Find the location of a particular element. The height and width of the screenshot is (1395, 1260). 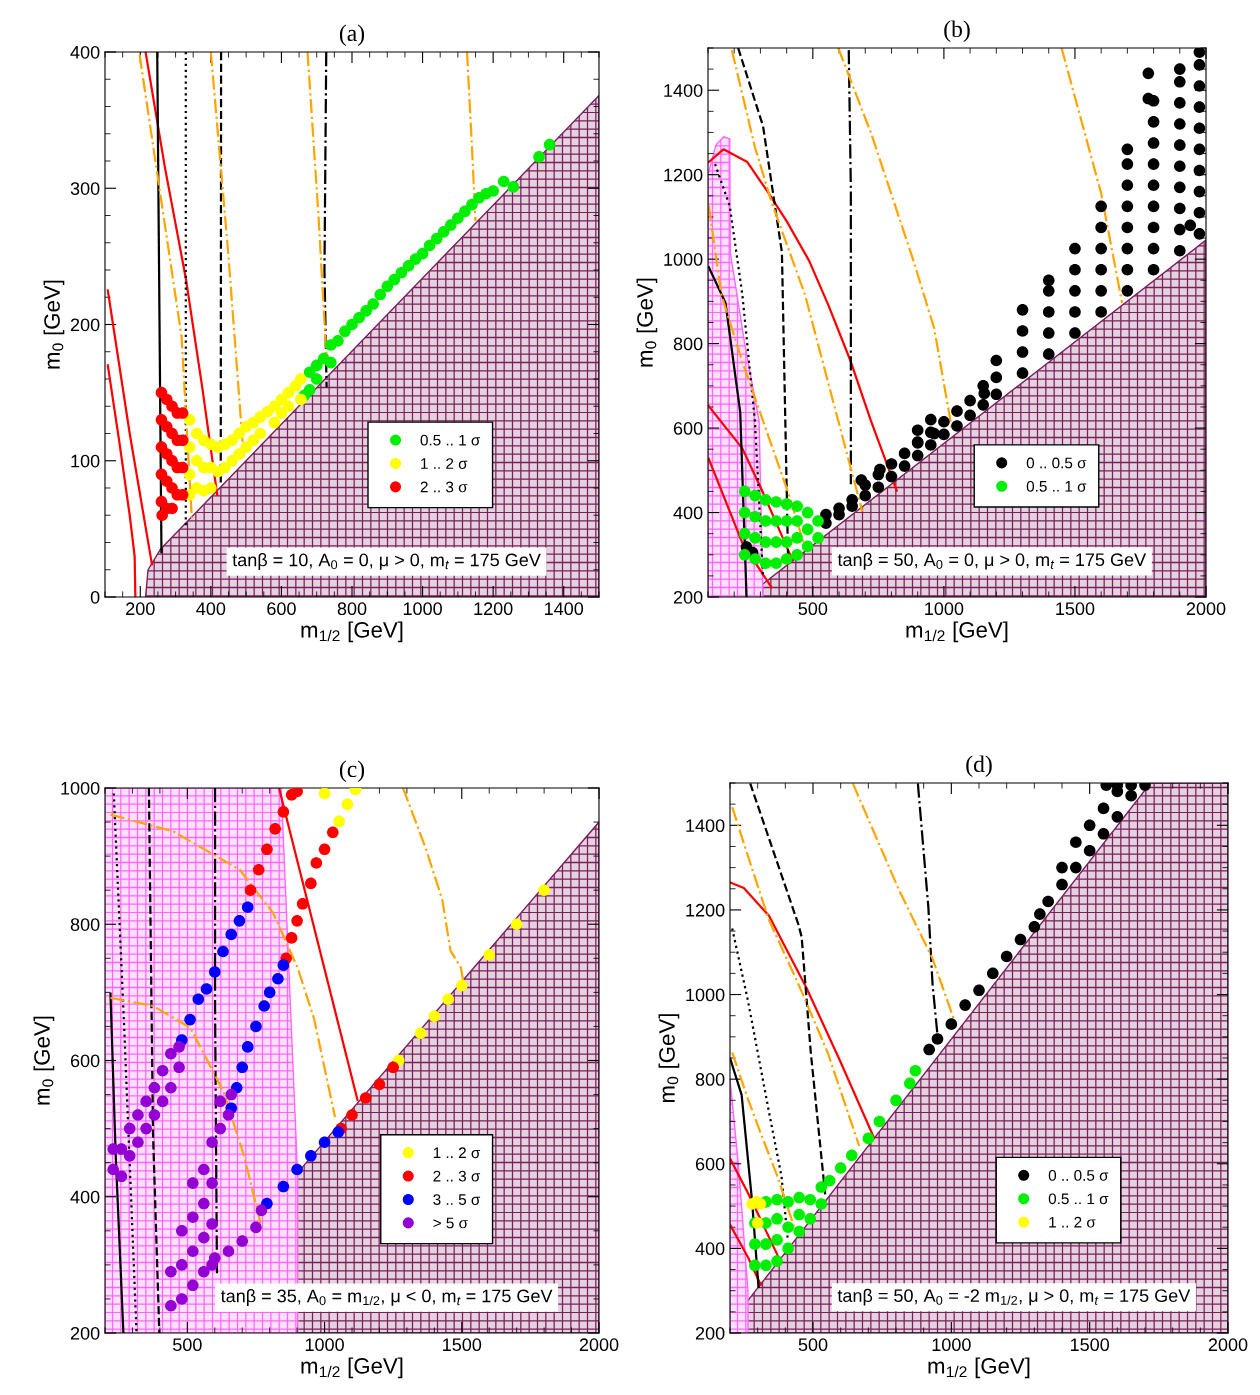

annotation: tanβ = 50, A$_{0}$ = 0, μ > 0, m$_{t}$ = 175 GeV is located at coordinates (992, 561).